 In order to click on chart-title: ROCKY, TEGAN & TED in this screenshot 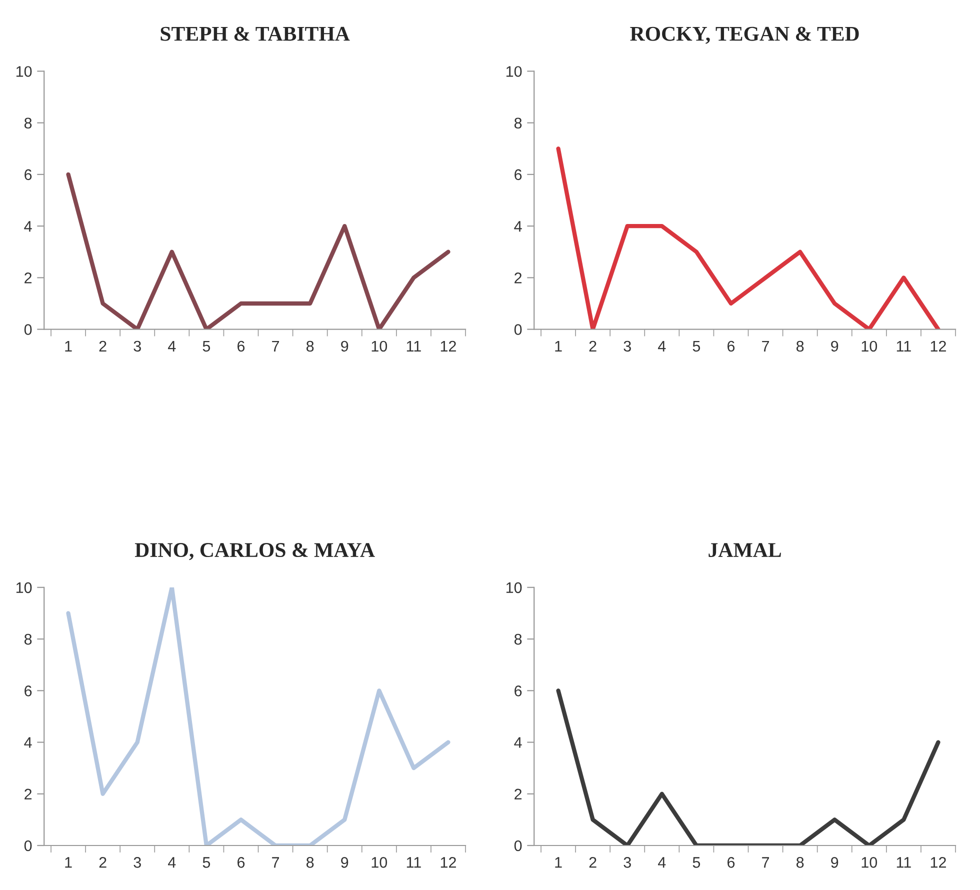, I will do `click(744, 35)`.